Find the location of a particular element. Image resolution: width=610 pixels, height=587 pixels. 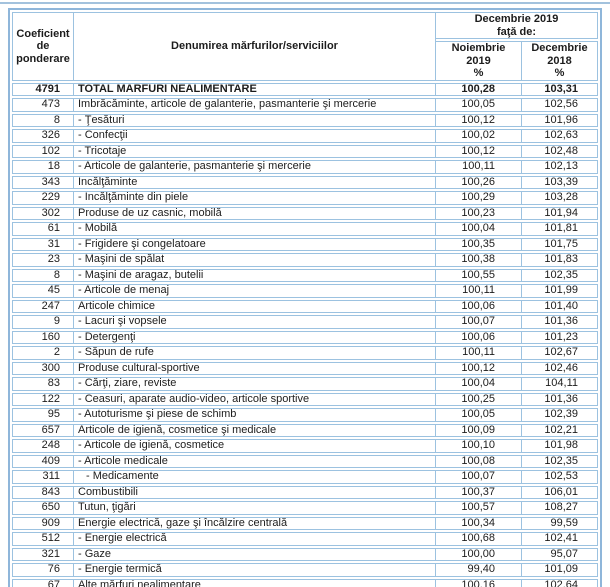

cell-noiembrie-2019: 100,25 is located at coordinates (479, 399).